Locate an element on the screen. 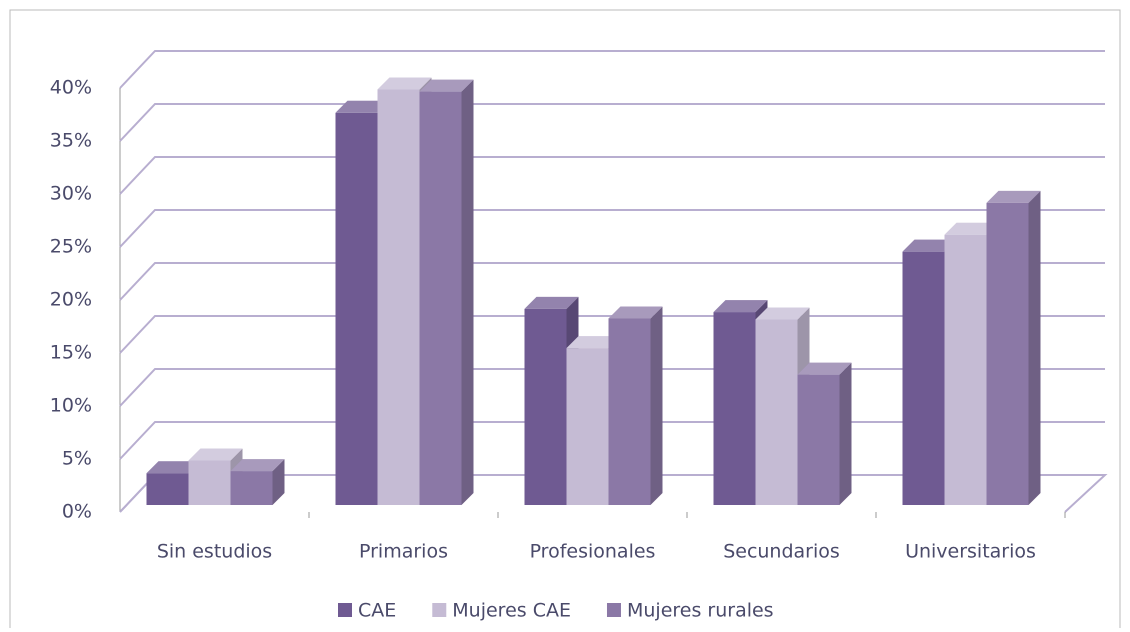 This screenshot has height=632, width=1130. x-tick-label: Universitarios is located at coordinates (970, 552).